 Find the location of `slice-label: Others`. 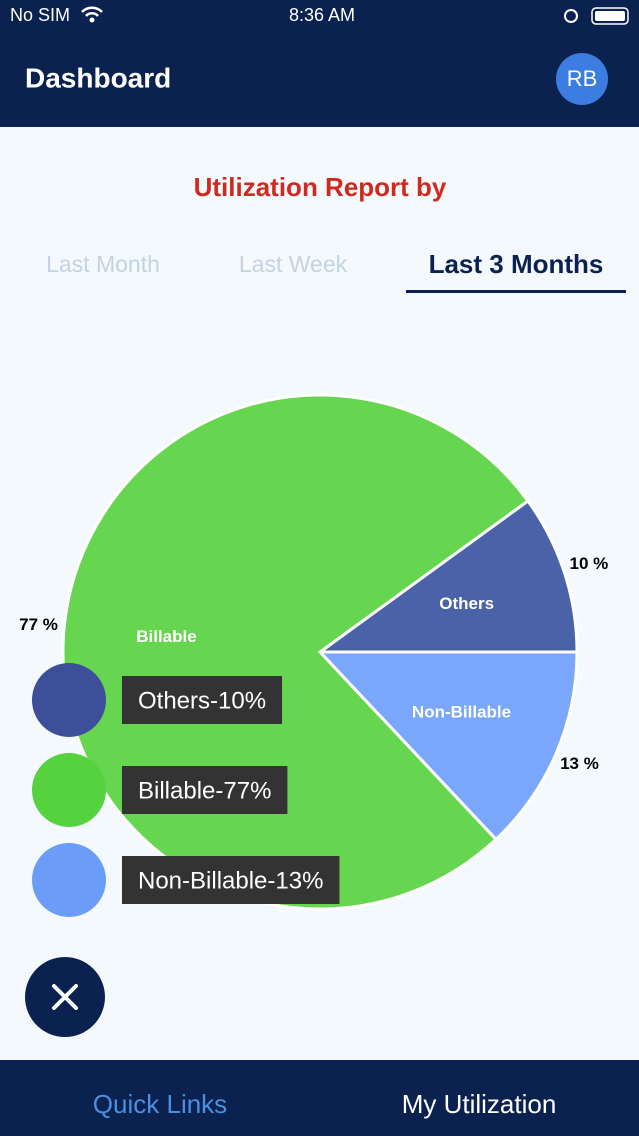

slice-label: Others is located at coordinates (466, 603).